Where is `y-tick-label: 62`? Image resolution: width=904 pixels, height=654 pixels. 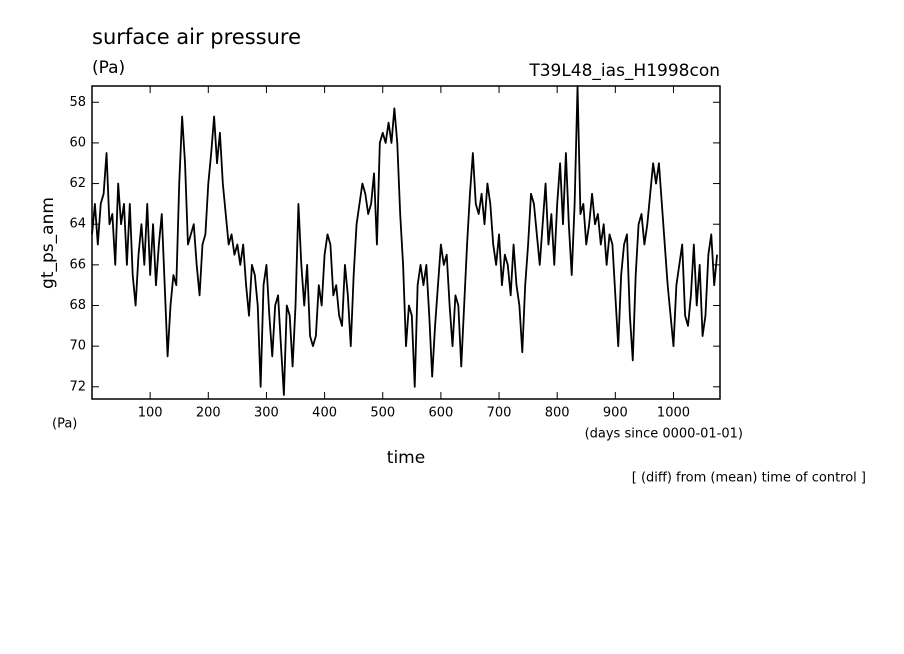
y-tick-label: 62 is located at coordinates (77, 183).